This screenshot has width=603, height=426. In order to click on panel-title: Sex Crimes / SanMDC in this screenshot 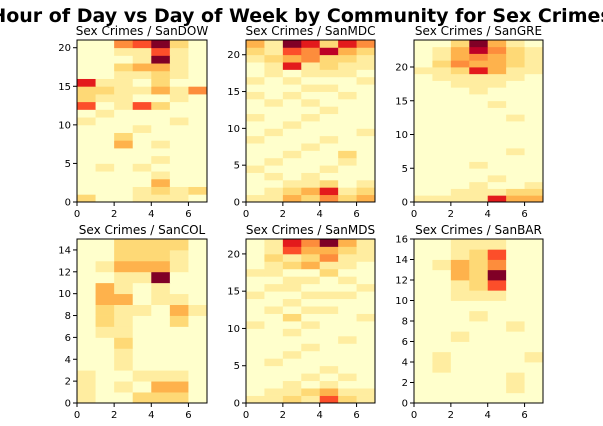, I will do `click(311, 31)`.